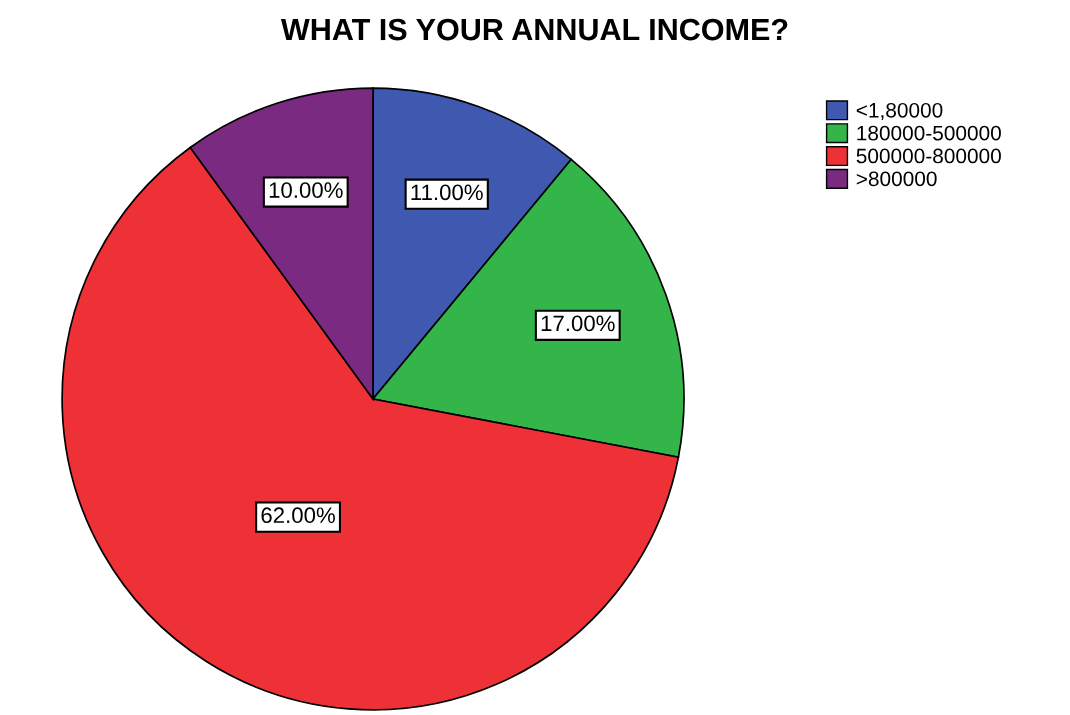  What do you see at coordinates (306, 190) in the screenshot?
I see `data-label: 10.00%` at bounding box center [306, 190].